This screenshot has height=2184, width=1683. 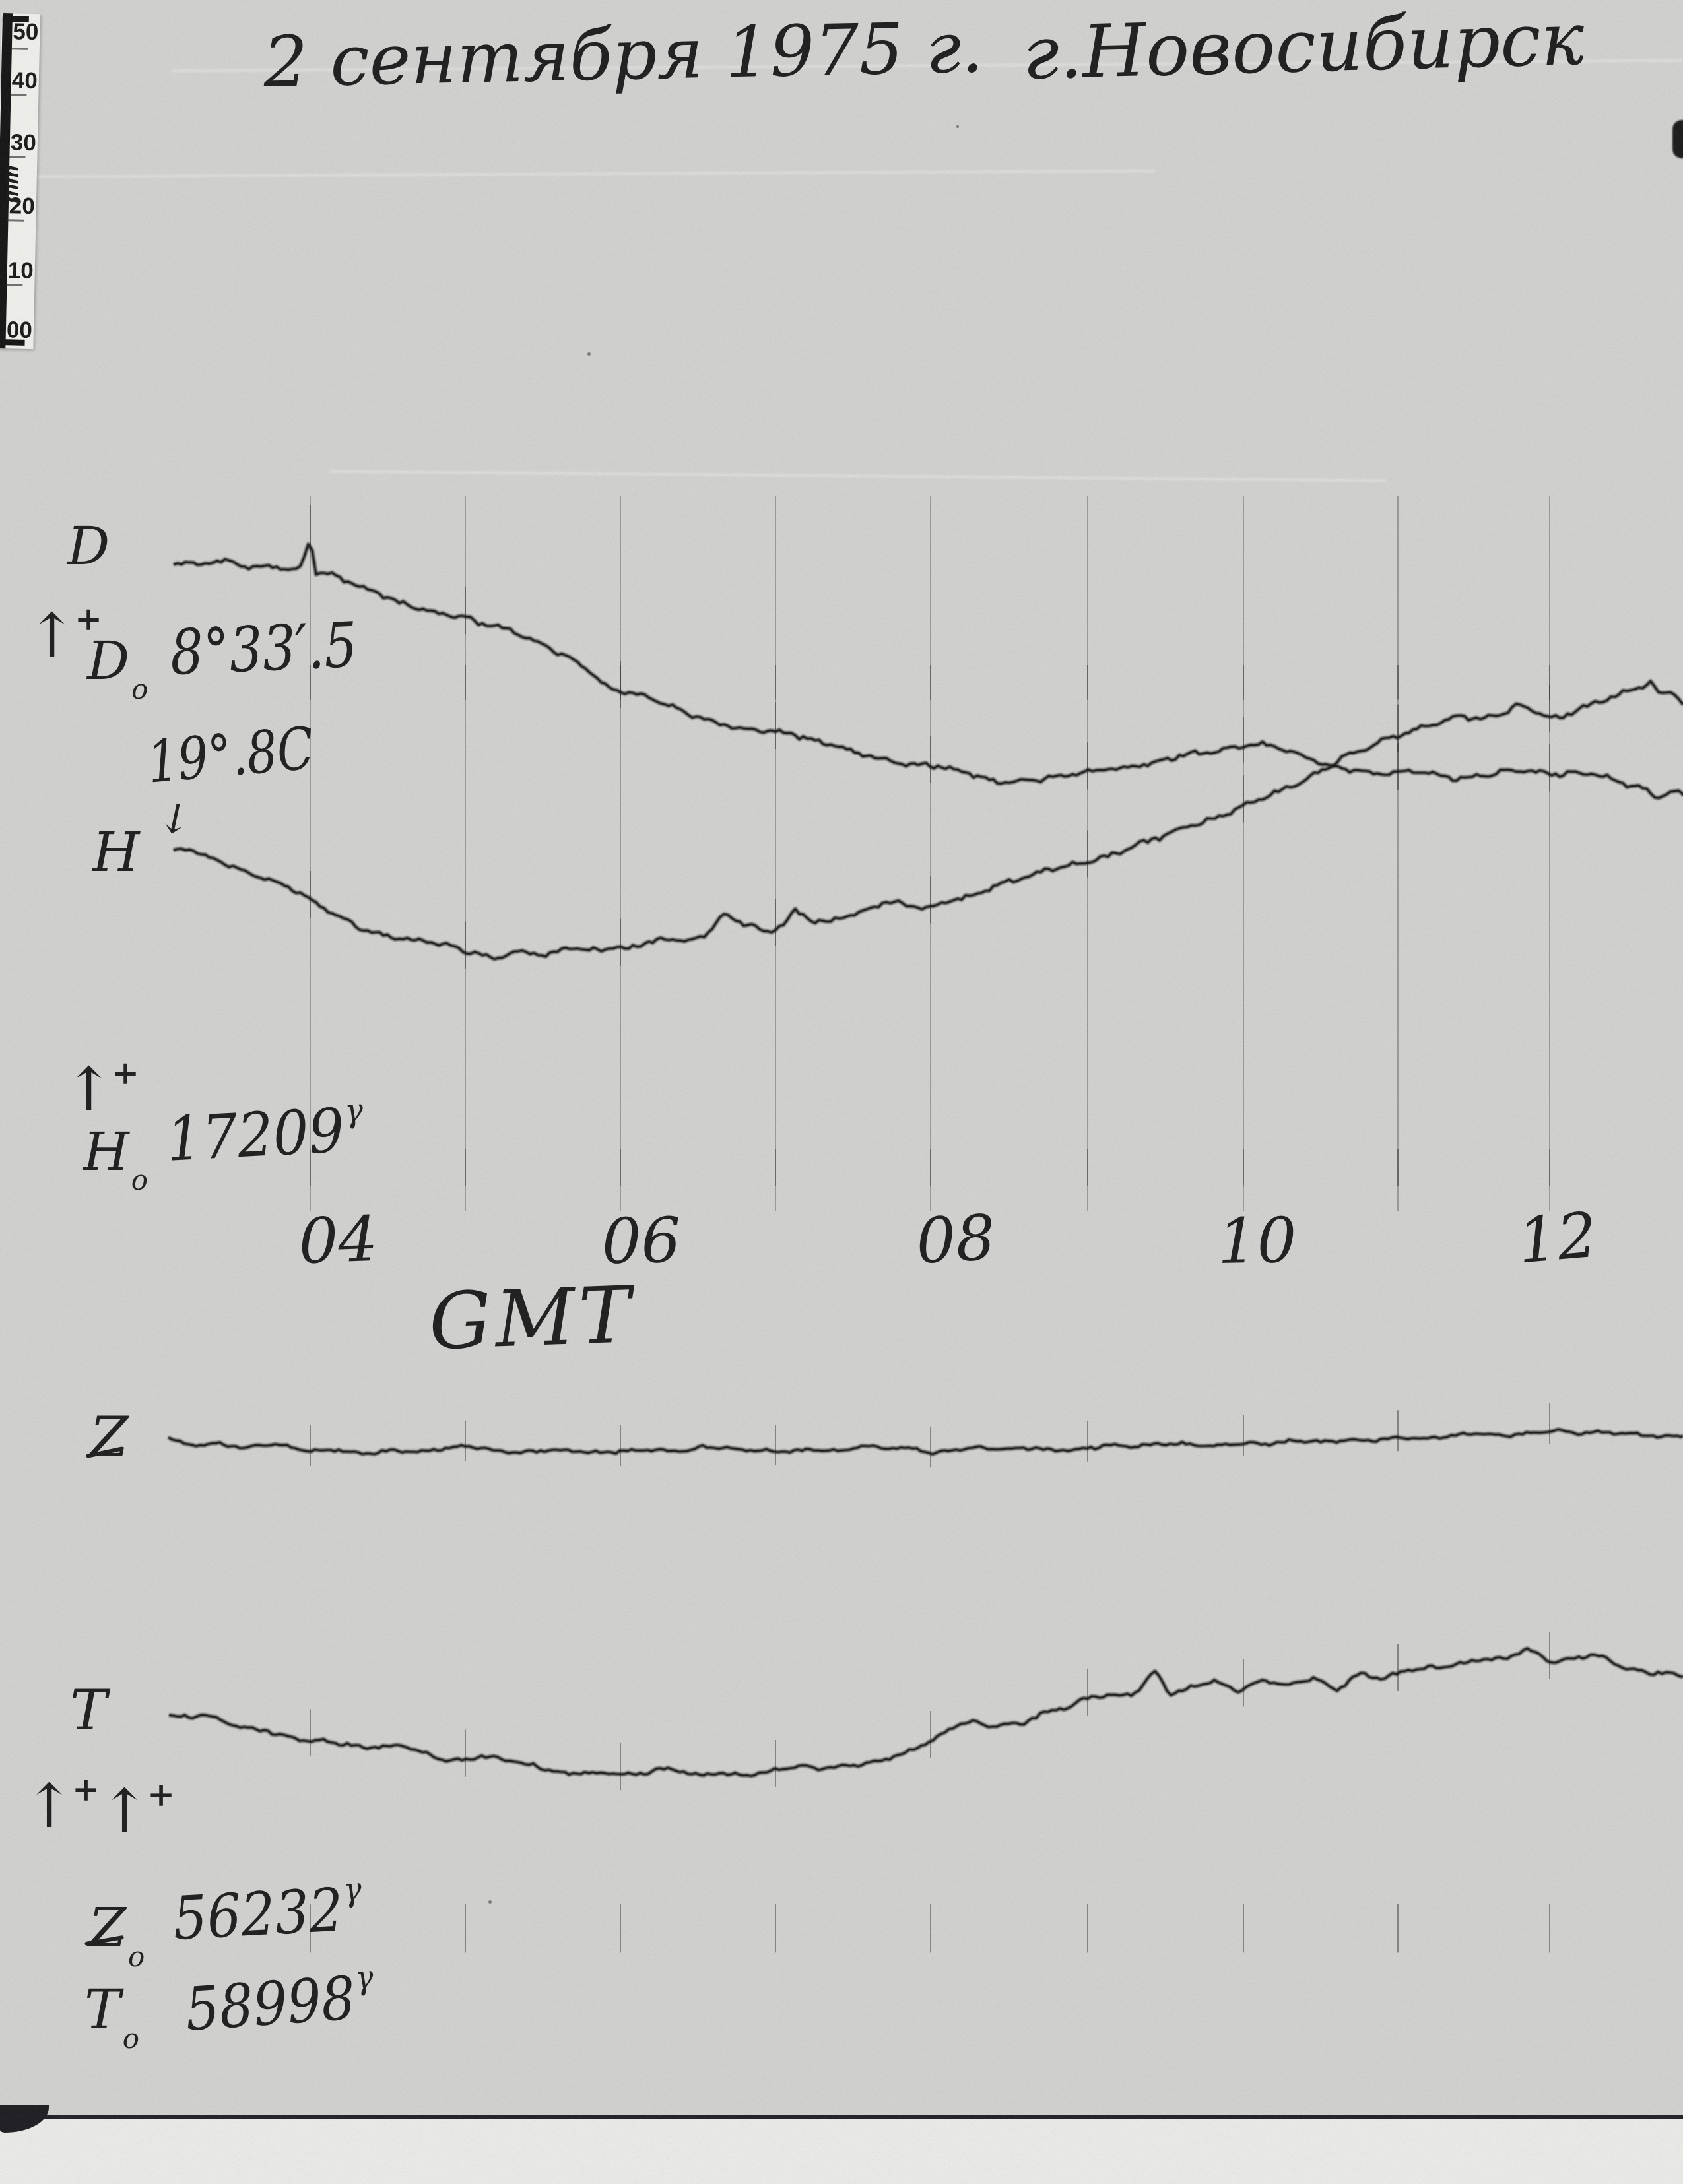 I want to click on scale-arrow-z: ↑+, so click(x=63, y=1805).